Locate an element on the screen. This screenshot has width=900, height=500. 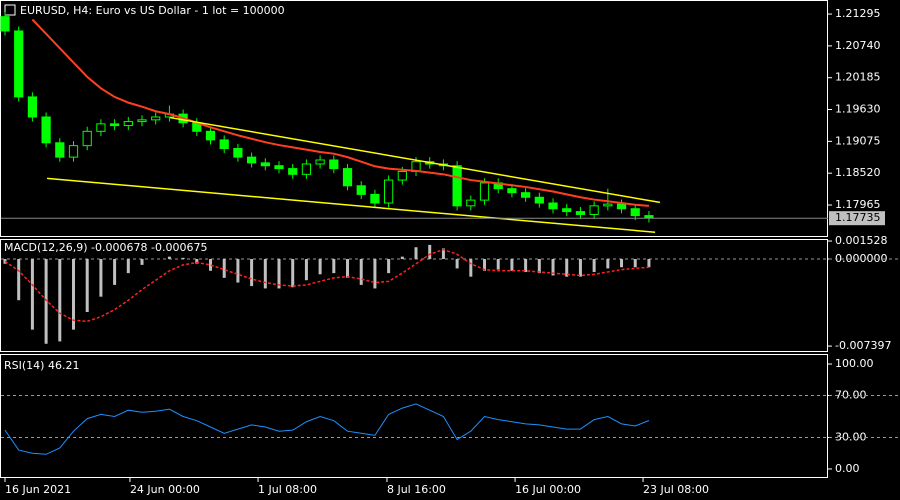
last-price-box is located at coordinates (857, 218).